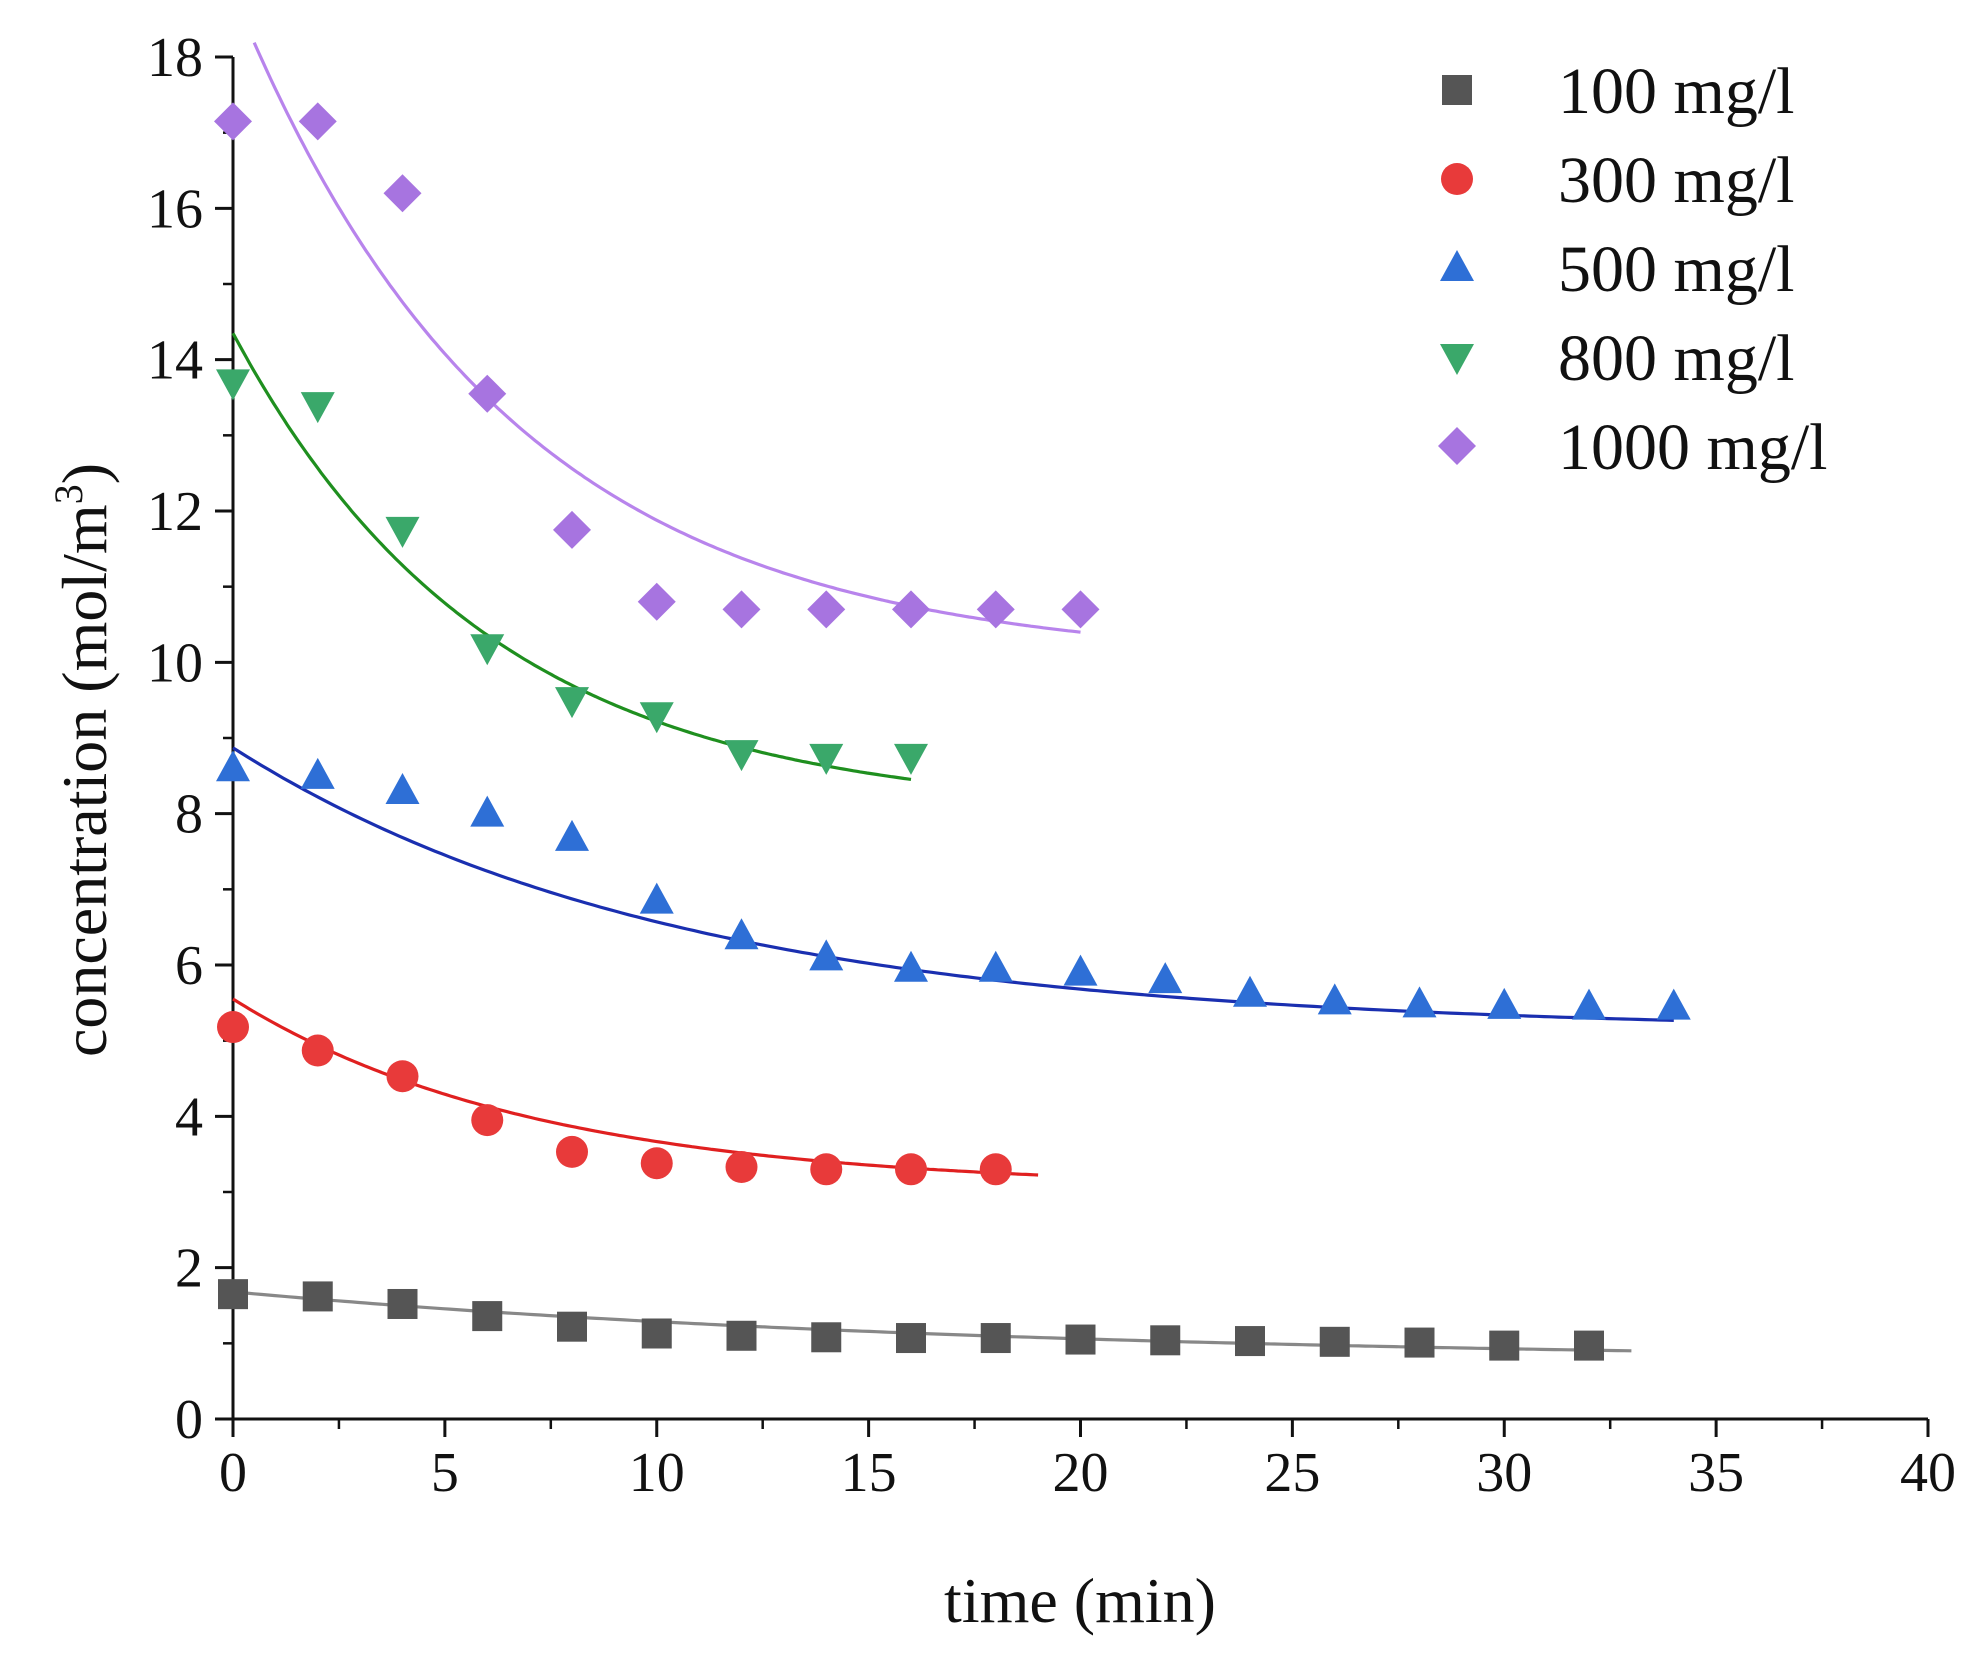  I want to click on legend-label-300-mg-l: 300 mg/l, so click(1676, 180).